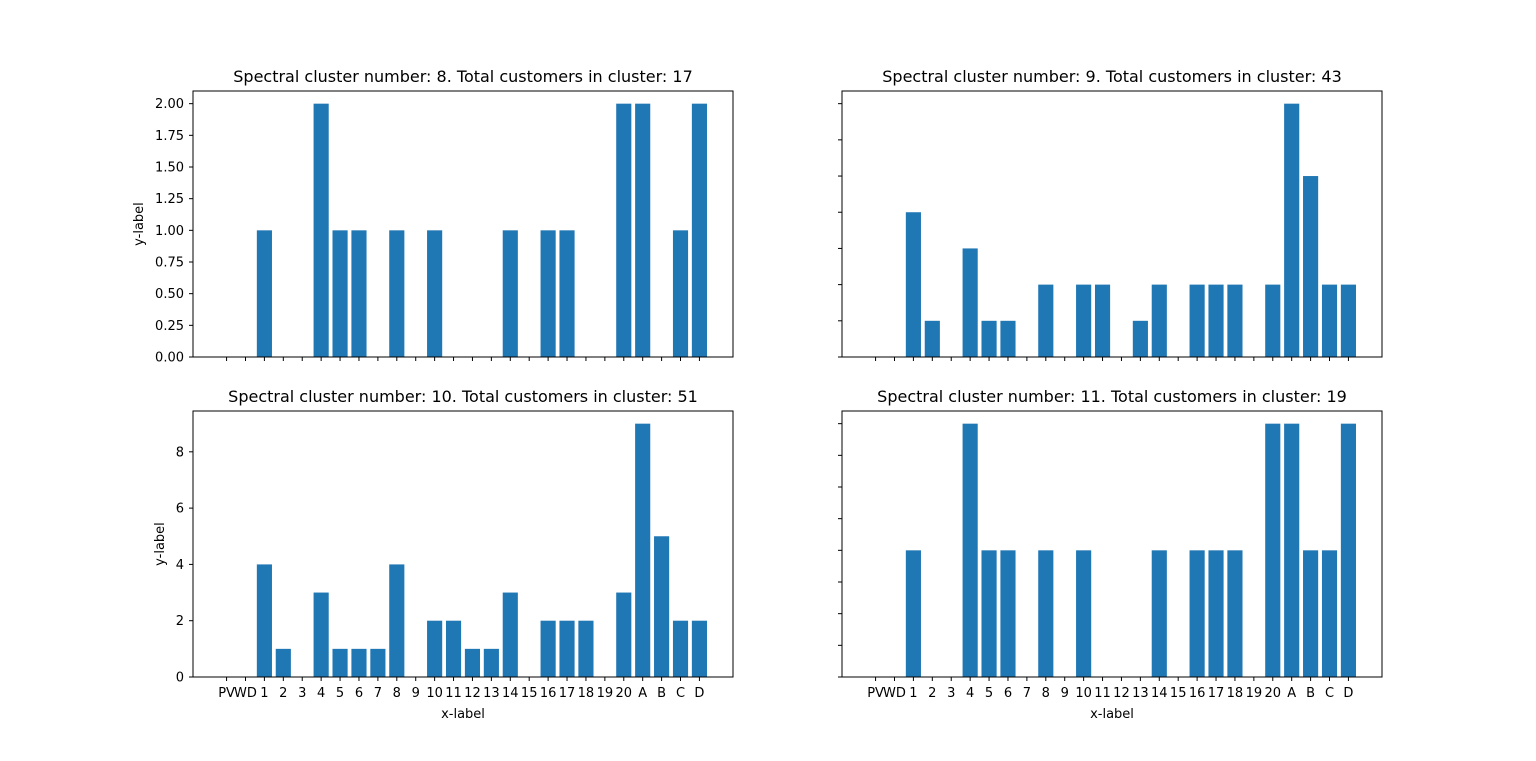  Describe the element at coordinates (180, 565) in the screenshot. I see `y-tick-label: 4` at that location.